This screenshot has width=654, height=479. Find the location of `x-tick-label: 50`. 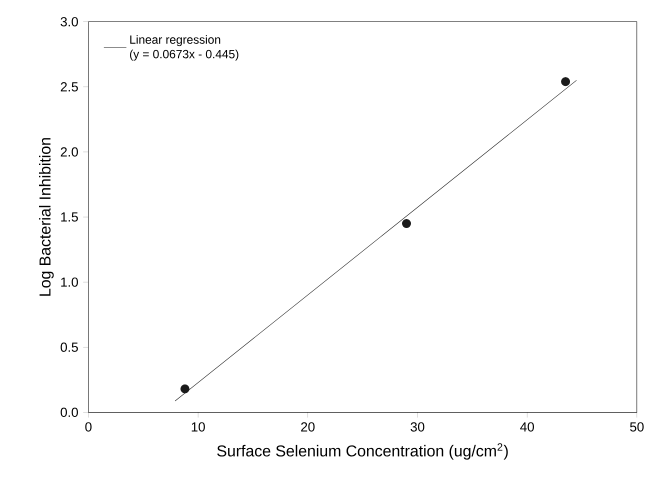

x-tick-label: 50 is located at coordinates (637, 427).